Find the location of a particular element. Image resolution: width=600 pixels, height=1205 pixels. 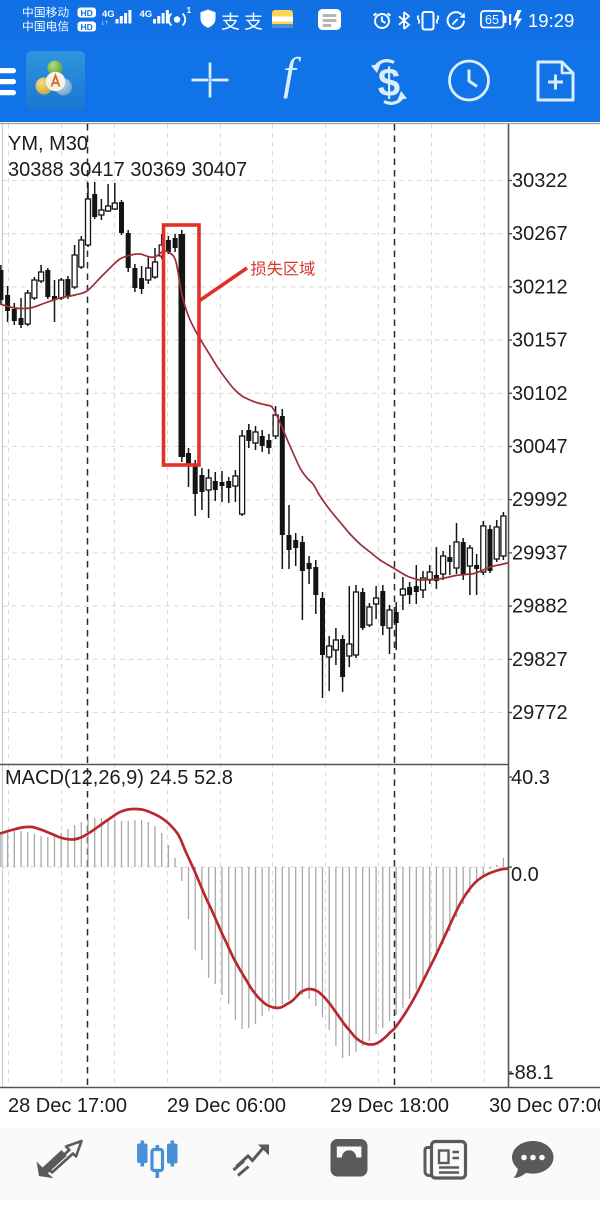

svg-text: 30212 is located at coordinates (540, 287).